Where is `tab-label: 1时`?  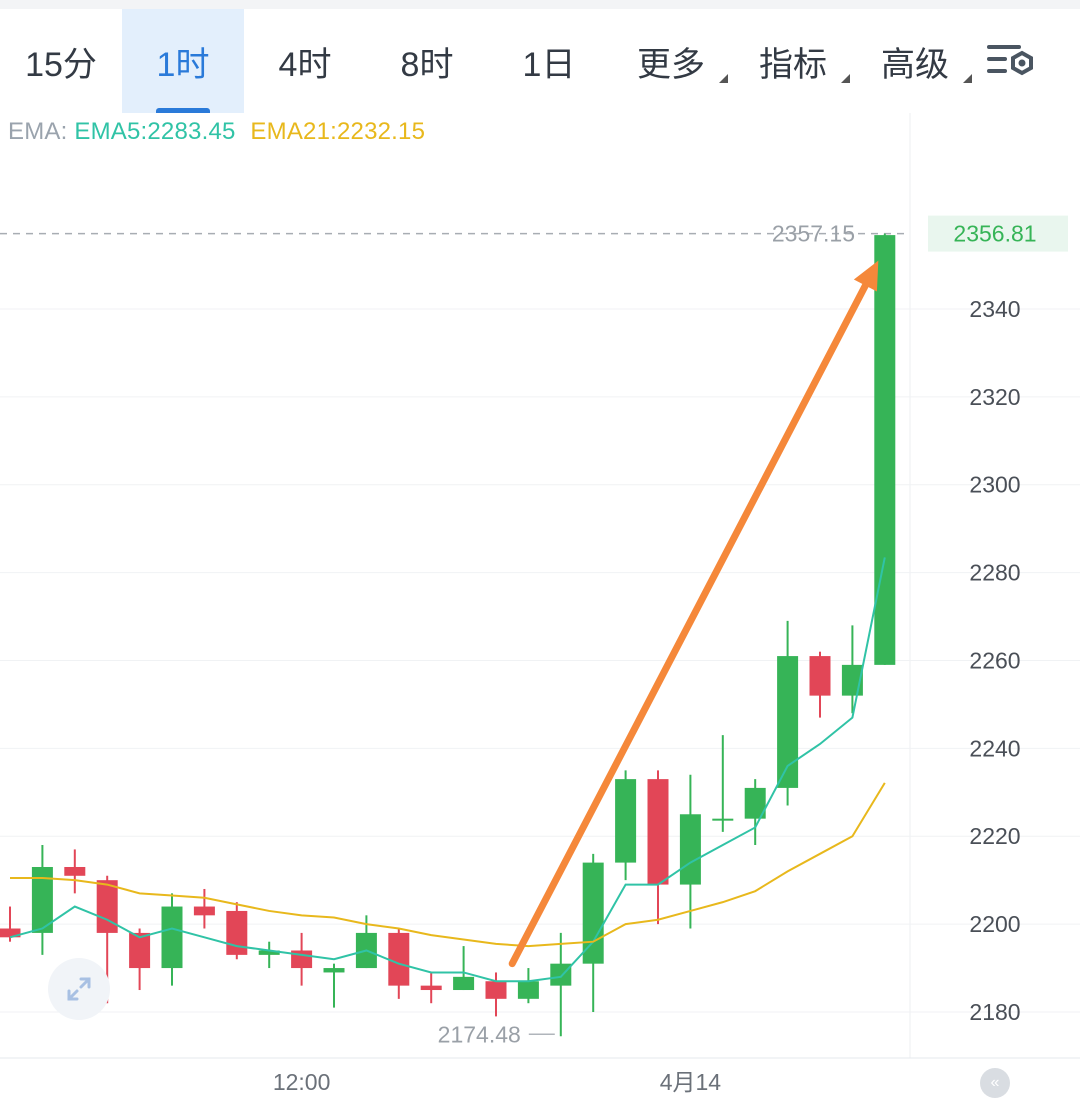 tab-label: 1时 is located at coordinates (183, 64).